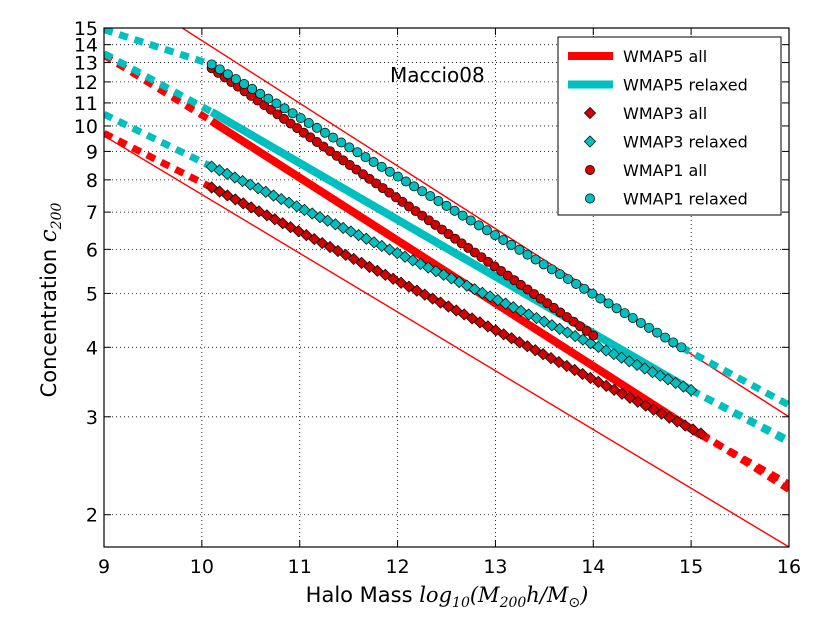 The height and width of the screenshot is (627, 830). I want to click on x-tick-label: 12, so click(397, 567).